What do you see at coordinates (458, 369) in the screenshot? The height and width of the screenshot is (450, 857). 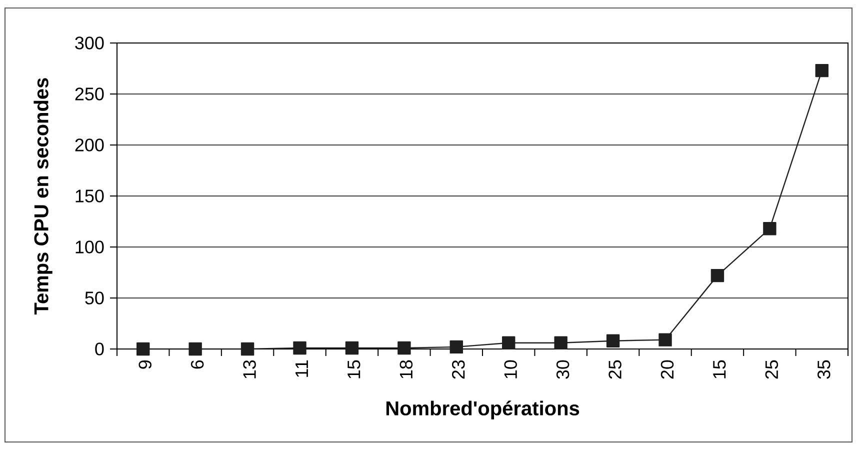 I see `x-tick-label: 23` at bounding box center [458, 369].